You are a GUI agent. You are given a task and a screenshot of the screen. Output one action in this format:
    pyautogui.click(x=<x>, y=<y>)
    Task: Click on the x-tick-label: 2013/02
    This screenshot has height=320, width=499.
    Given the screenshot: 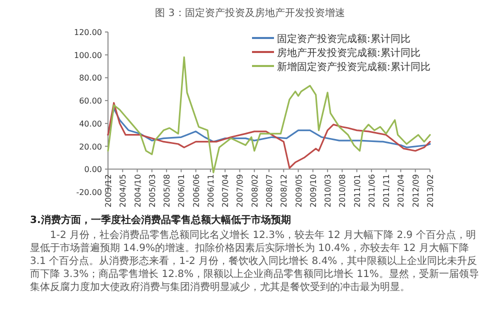 What is the action you would take?
    pyautogui.click(x=430, y=191)
    